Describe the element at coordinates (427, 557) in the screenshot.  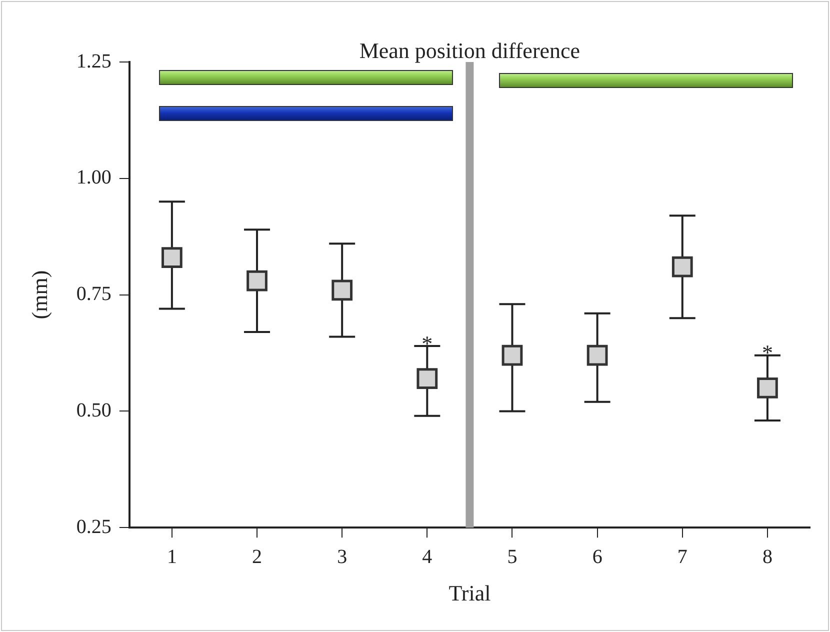
I see `x-tick-label: 4` at that location.